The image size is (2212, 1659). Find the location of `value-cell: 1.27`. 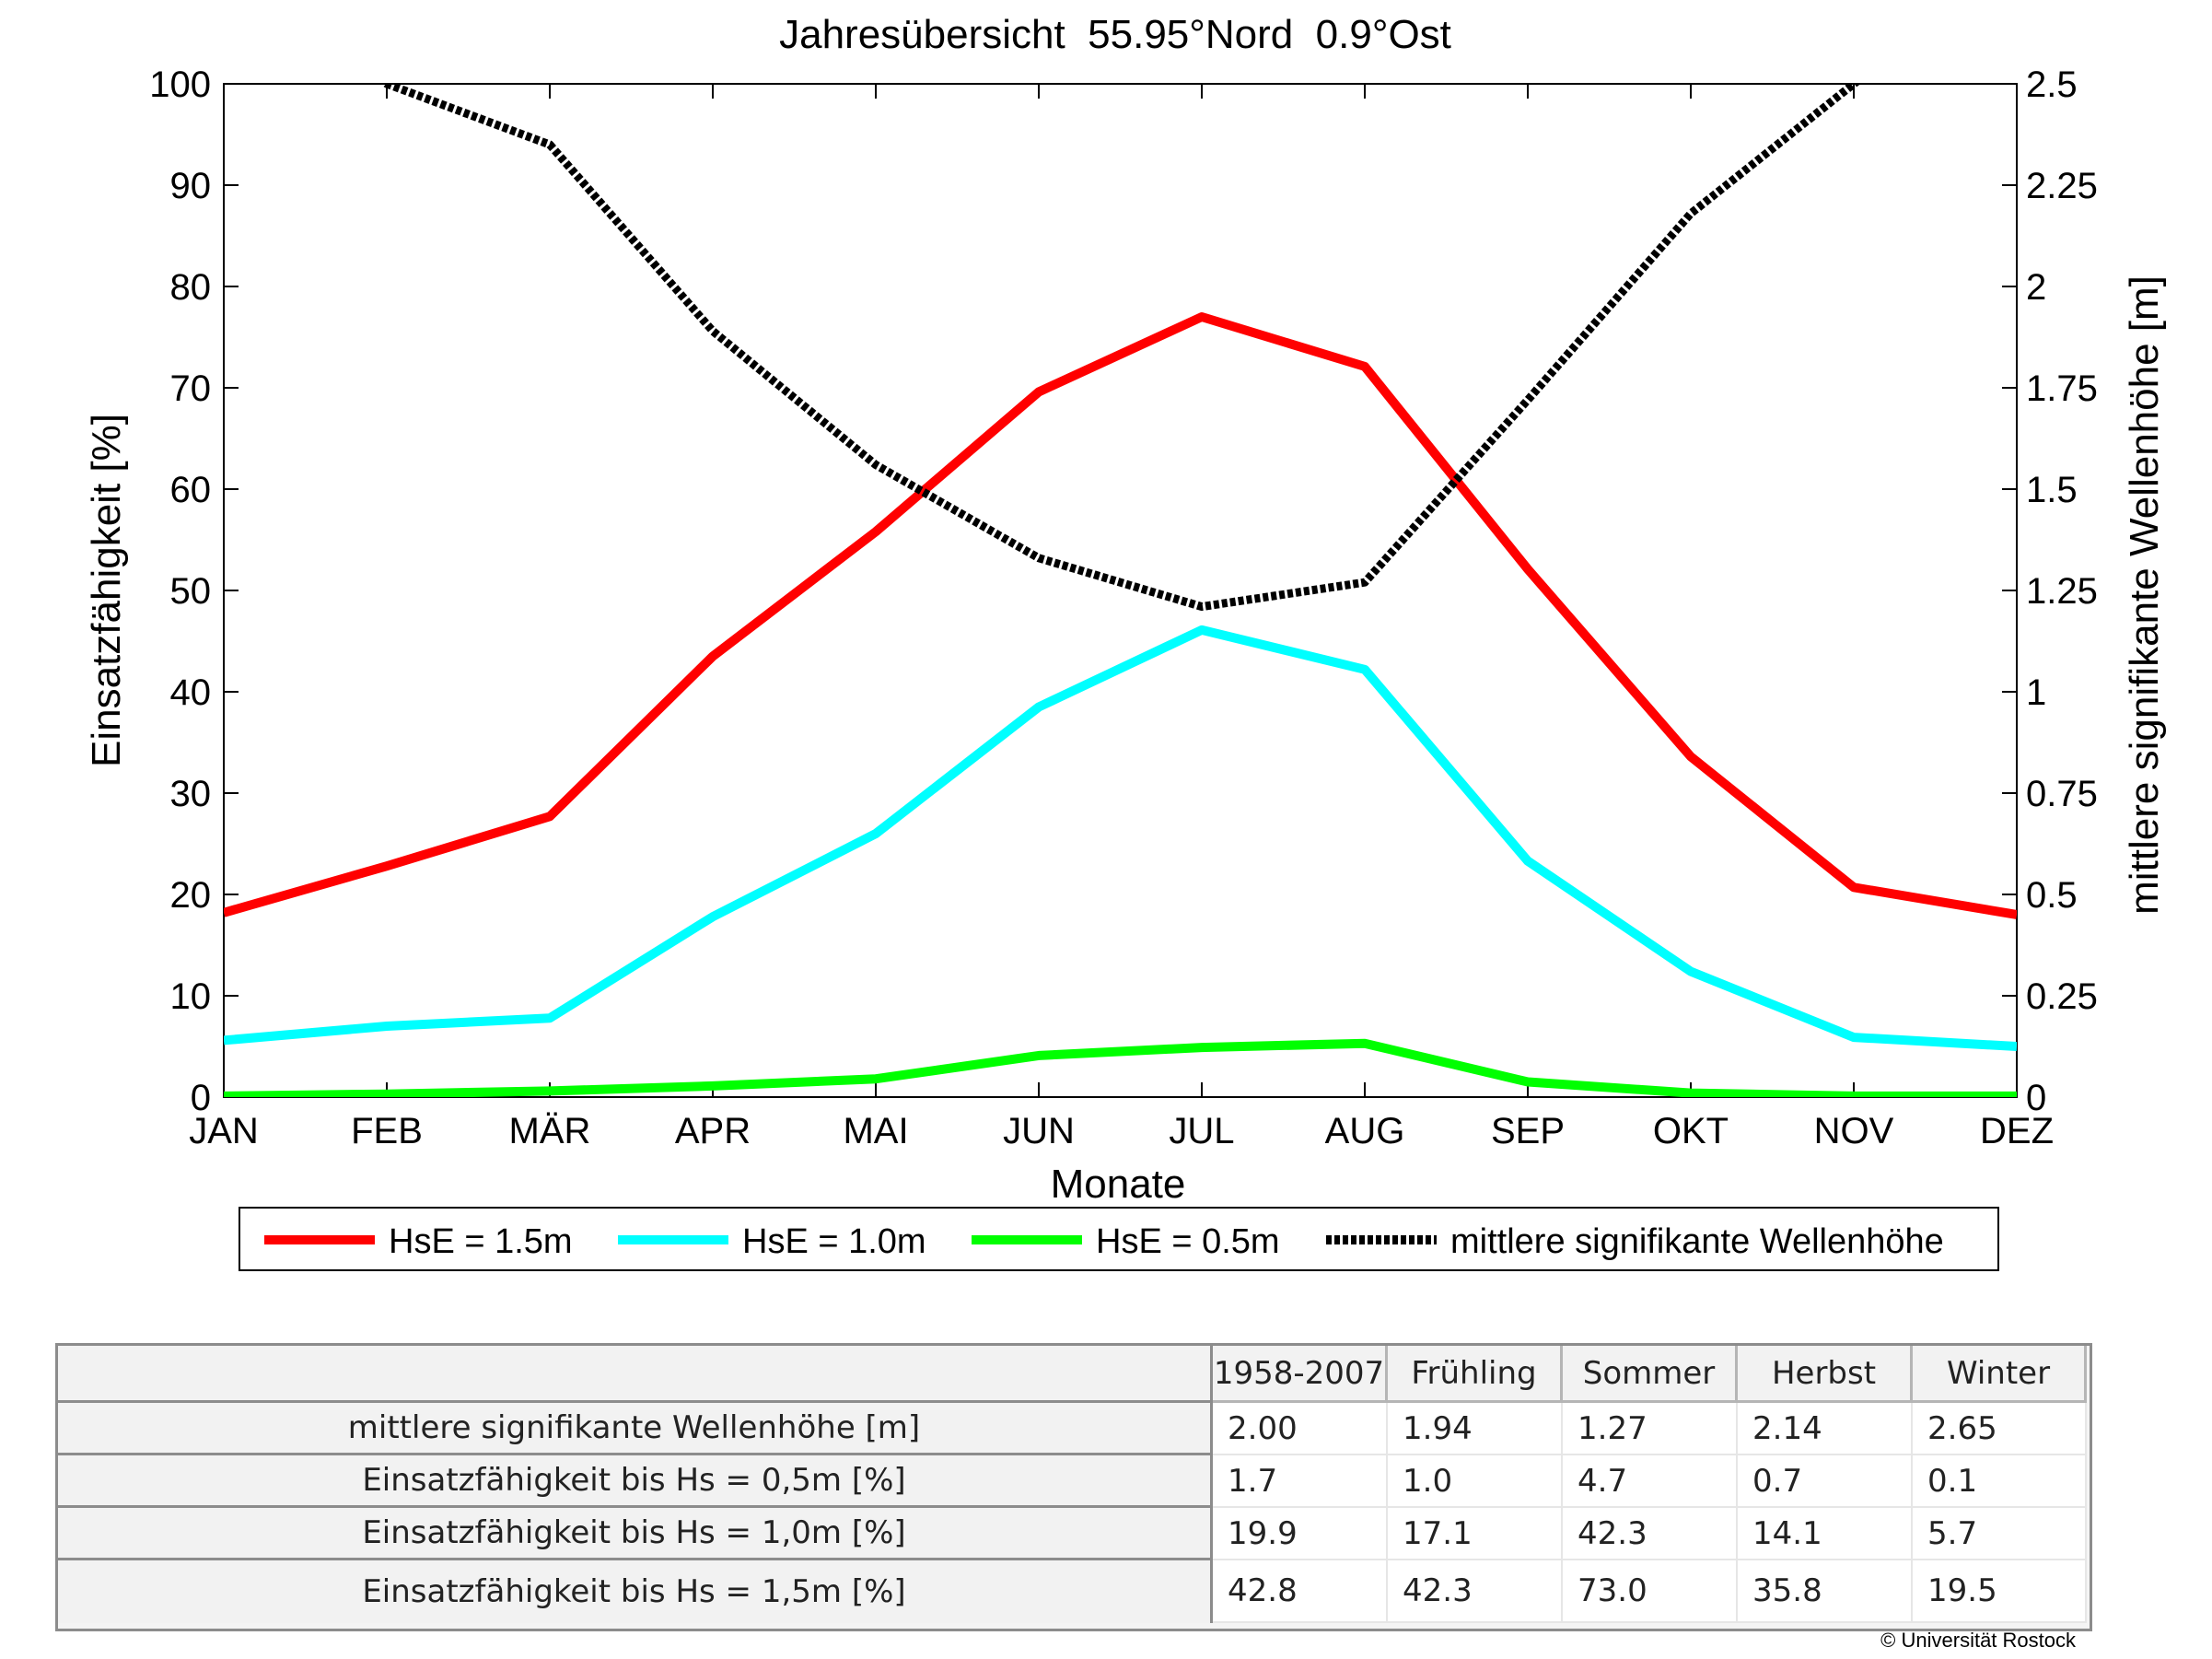

value-cell: 1.27 is located at coordinates (1651, 1429).